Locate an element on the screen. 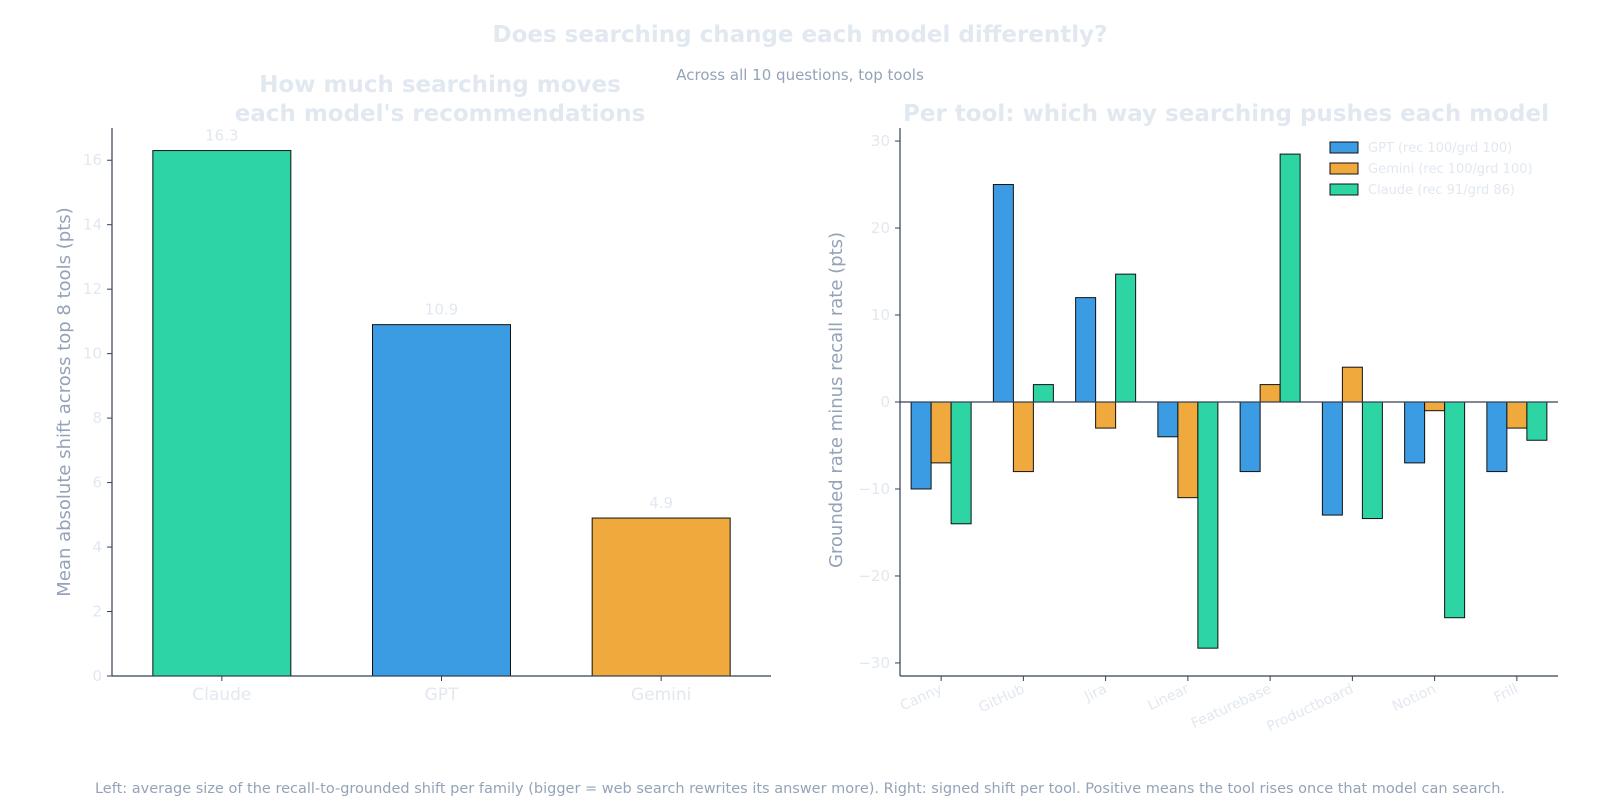  right-y-tick-label-0: 0 is located at coordinates (885, 402).